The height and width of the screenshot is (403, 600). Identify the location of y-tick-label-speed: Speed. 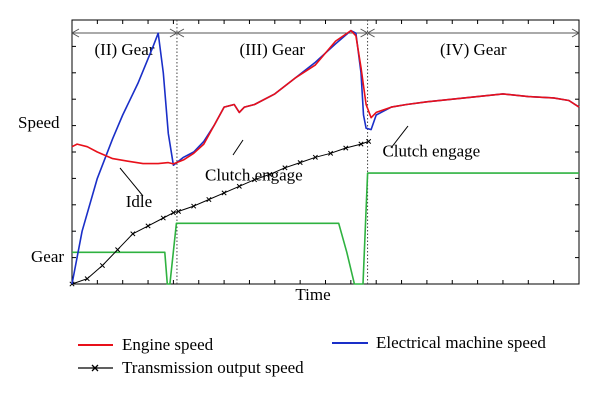
(39, 122).